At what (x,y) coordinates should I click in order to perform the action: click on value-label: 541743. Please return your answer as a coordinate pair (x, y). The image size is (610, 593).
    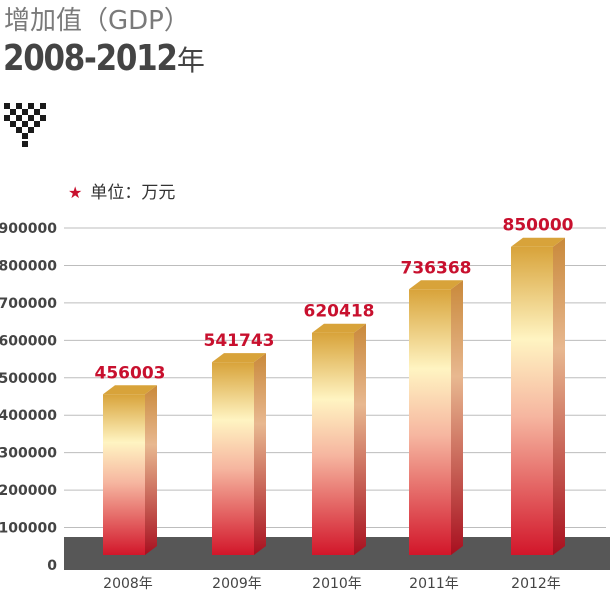
    Looking at the image, I should click on (239, 341).